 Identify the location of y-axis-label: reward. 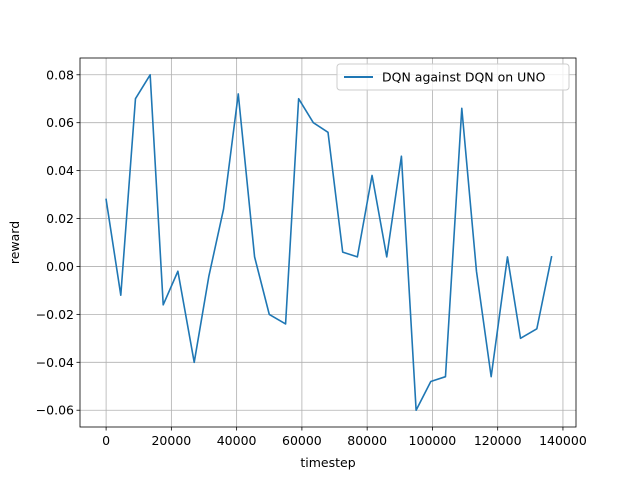
(14, 242).